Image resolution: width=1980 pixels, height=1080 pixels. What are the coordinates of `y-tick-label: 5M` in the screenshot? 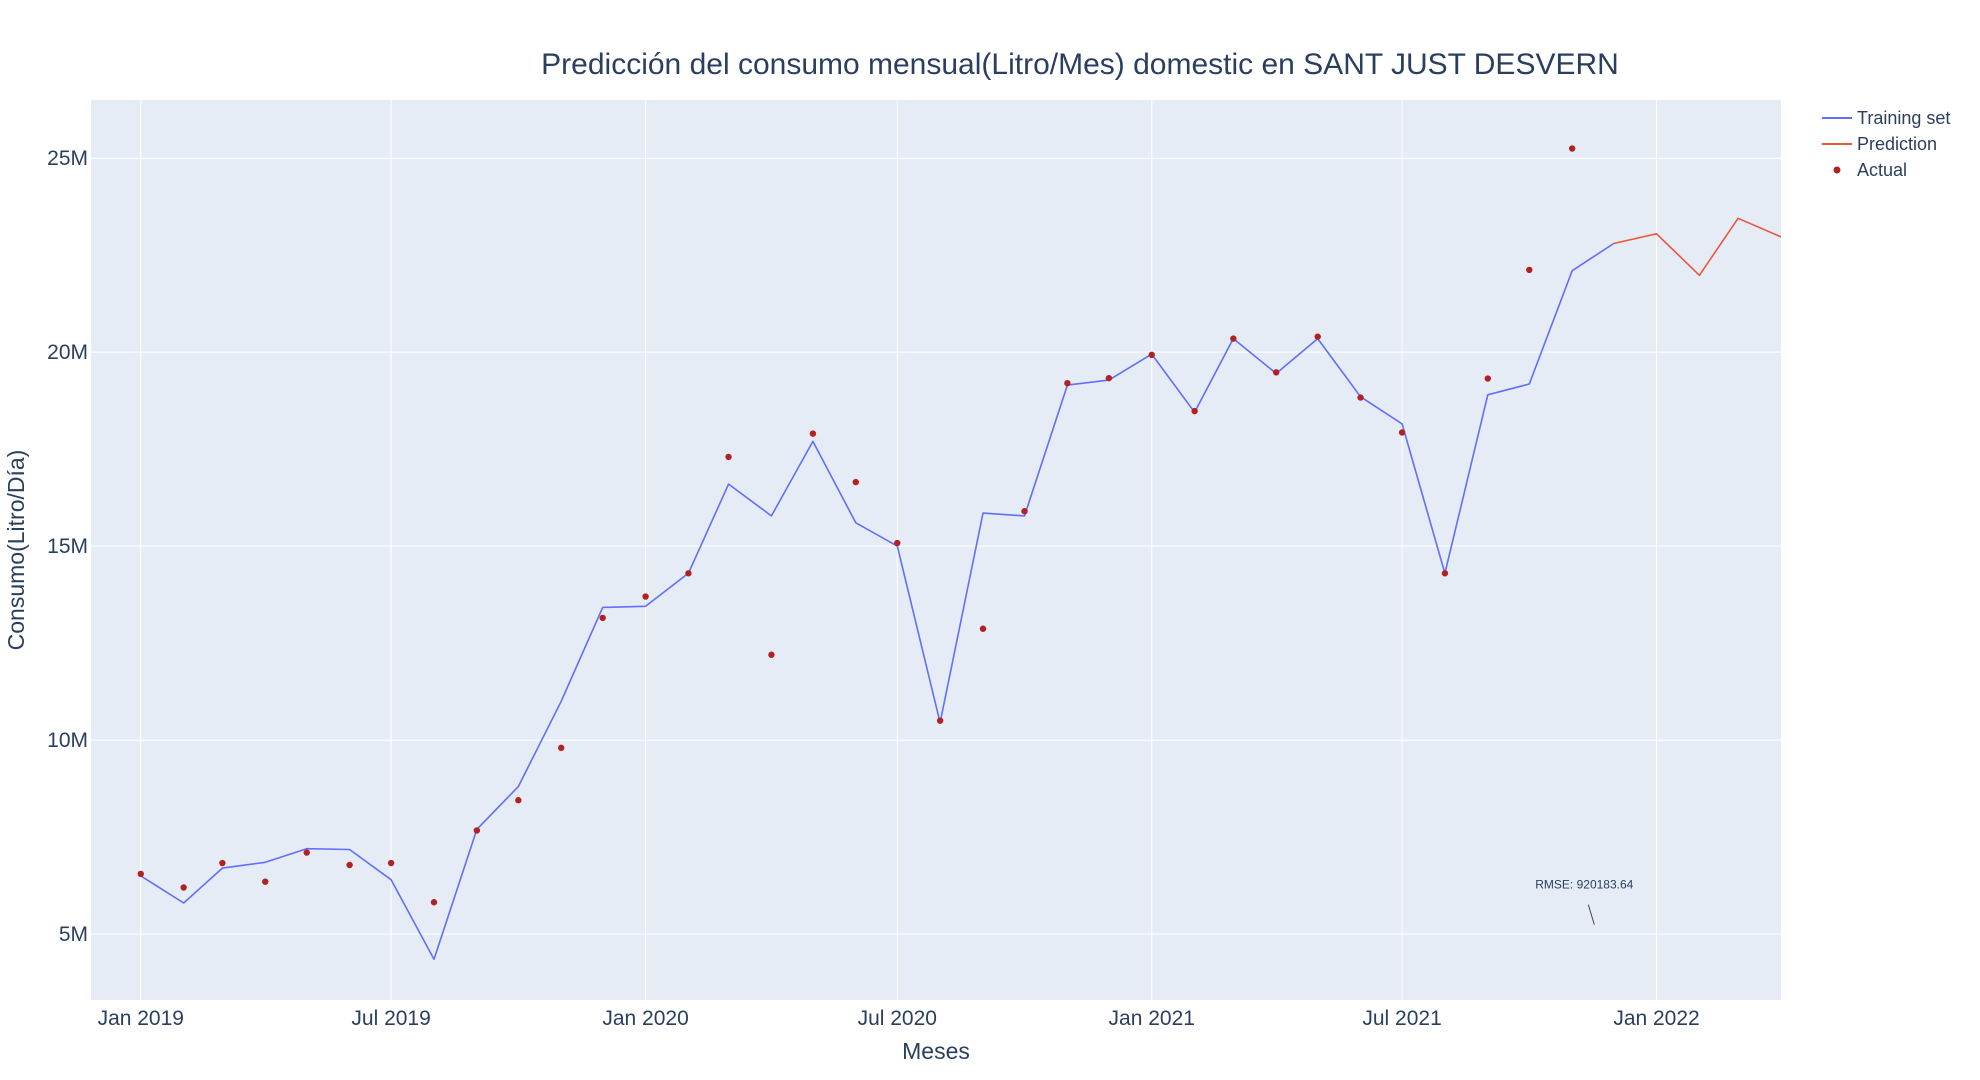 It's located at (73, 934).